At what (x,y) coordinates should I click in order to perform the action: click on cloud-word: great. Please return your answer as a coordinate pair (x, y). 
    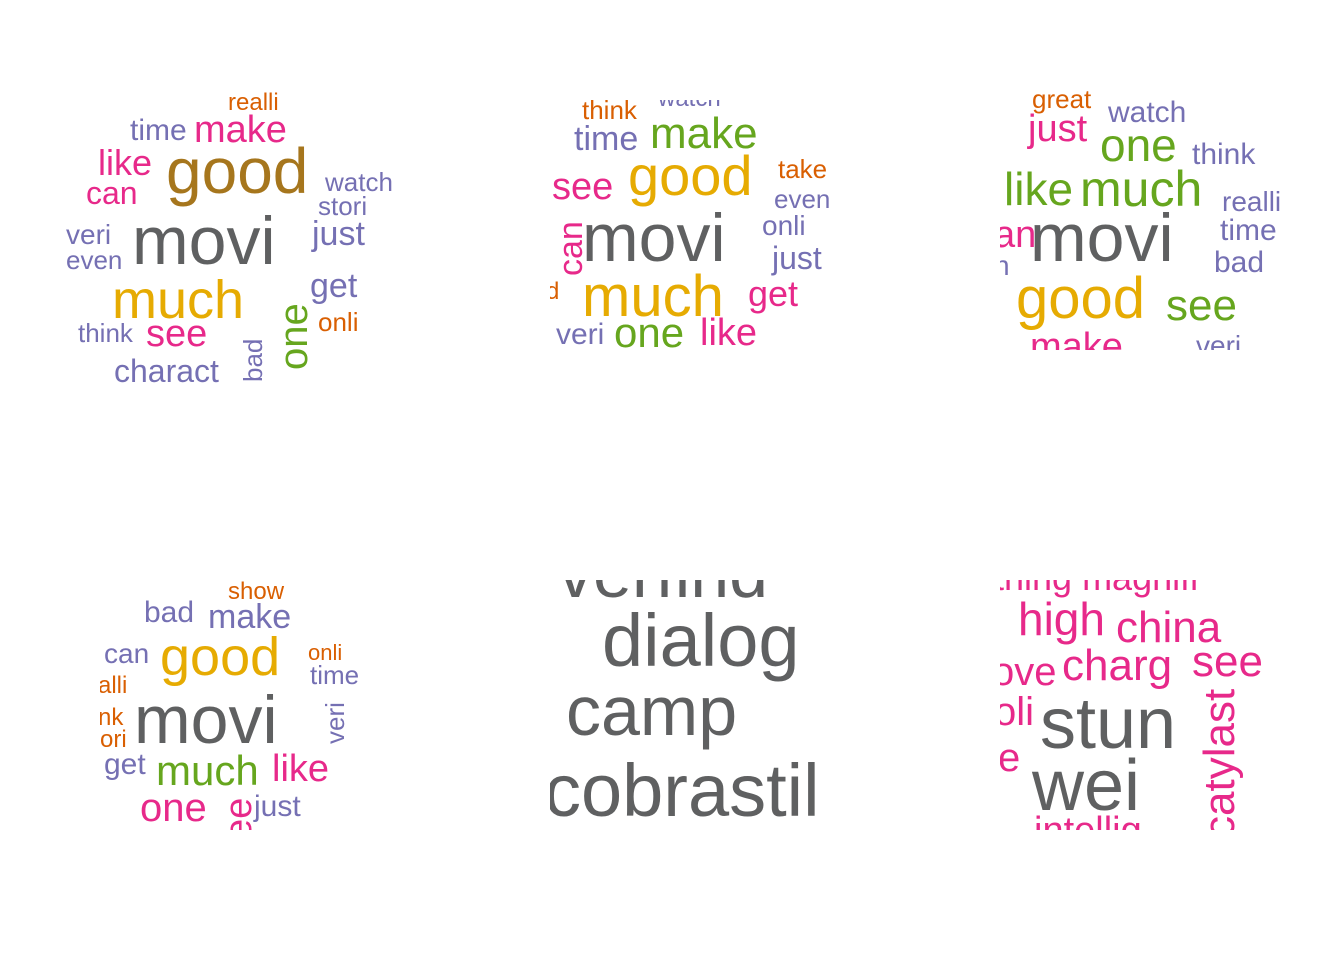
    Looking at the image, I should click on (1062, 101).